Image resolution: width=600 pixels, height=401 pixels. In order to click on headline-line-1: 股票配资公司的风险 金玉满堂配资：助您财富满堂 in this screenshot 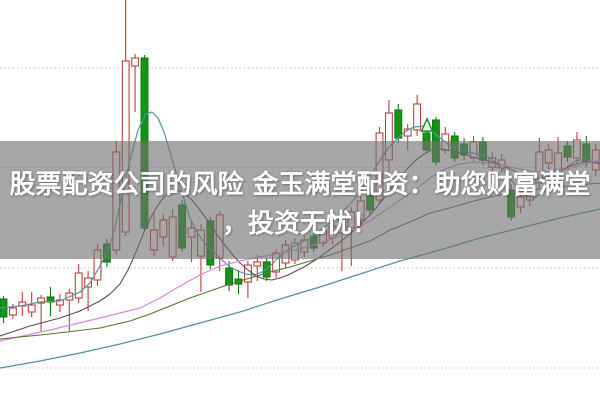, I will do `click(300, 185)`.